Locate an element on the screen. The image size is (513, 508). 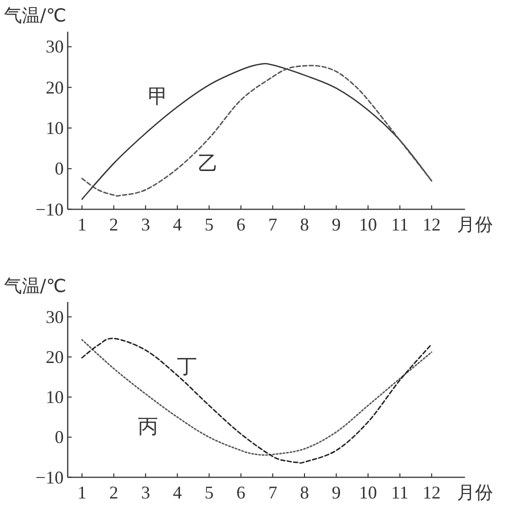
series-label: 甲 is located at coordinates (158, 96).